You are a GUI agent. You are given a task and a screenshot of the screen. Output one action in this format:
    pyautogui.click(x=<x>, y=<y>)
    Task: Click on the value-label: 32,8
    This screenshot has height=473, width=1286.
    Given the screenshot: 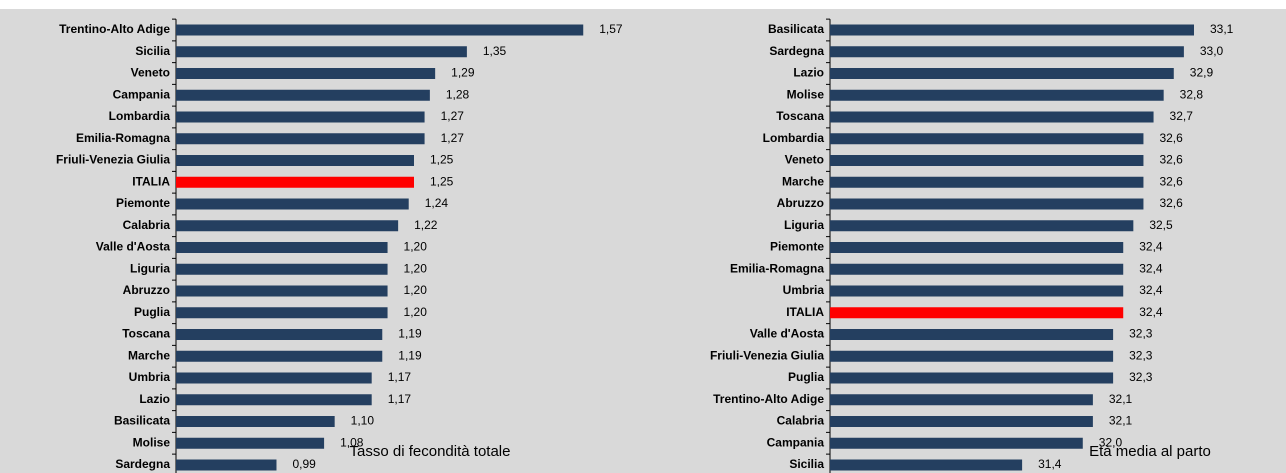 What is the action you would take?
    pyautogui.click(x=1192, y=94)
    